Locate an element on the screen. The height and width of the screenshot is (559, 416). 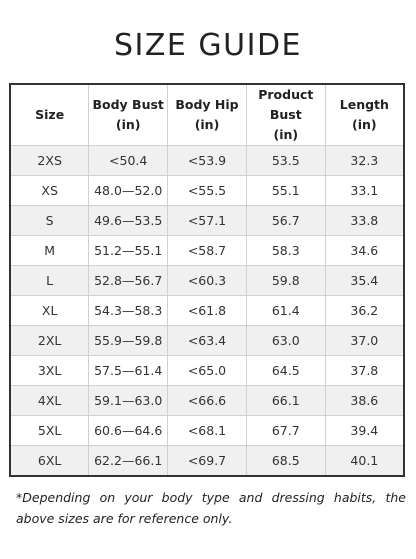
header-product-bust: Product Bust (in) is located at coordinates (285, 114).